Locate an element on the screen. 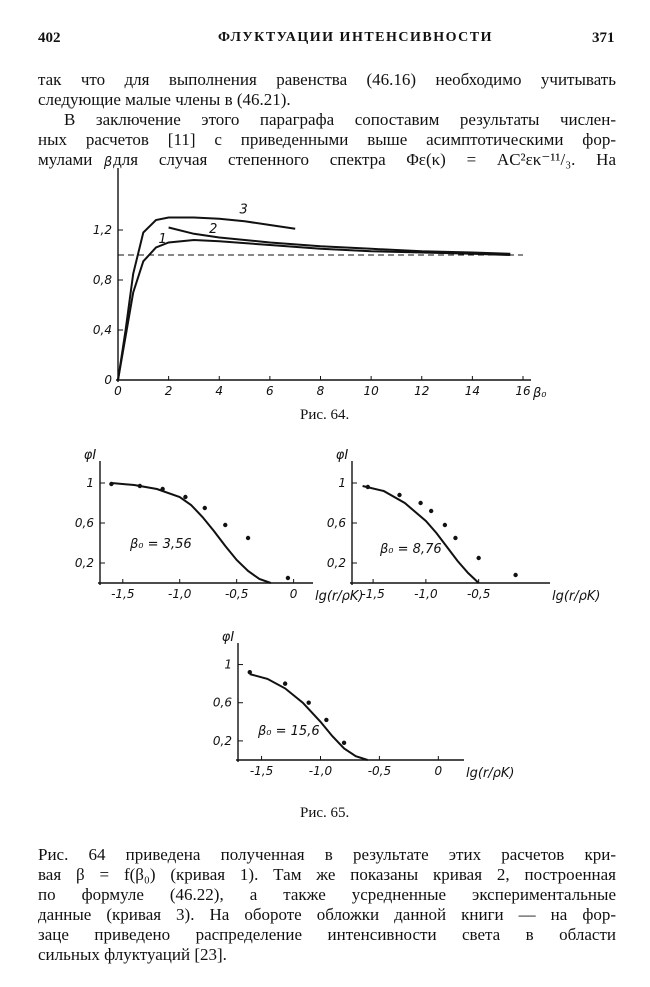  y-tick-label: 0,8 is located at coordinates (102, 280).